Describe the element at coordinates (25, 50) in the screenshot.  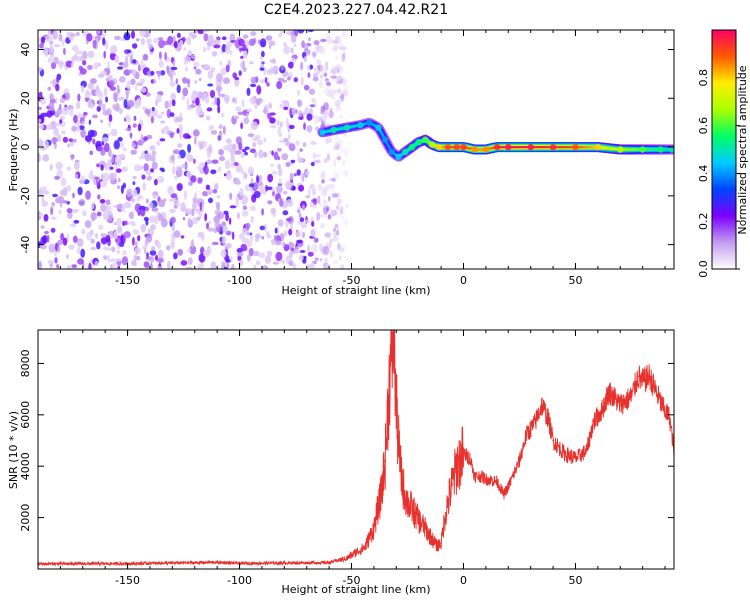
I see `spectrogram-y-tick-label: 40` at that location.